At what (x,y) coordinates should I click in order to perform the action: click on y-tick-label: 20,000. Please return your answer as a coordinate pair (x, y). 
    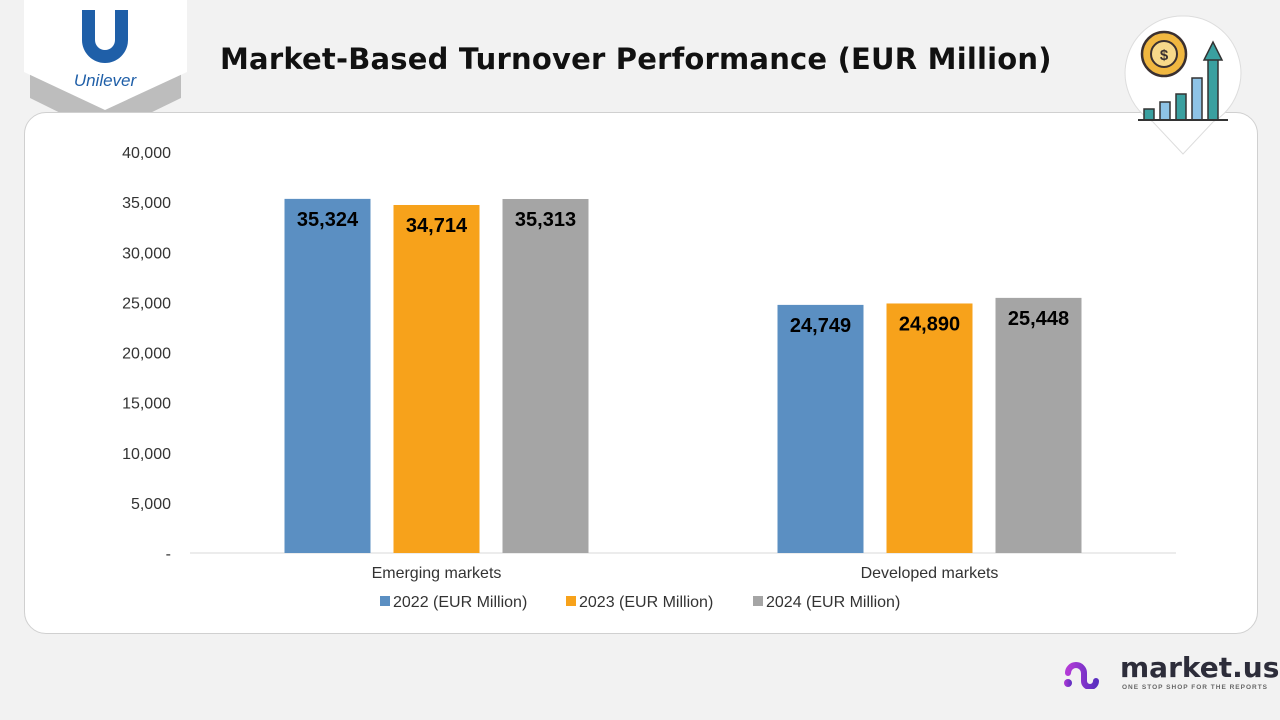
    Looking at the image, I should click on (146, 354).